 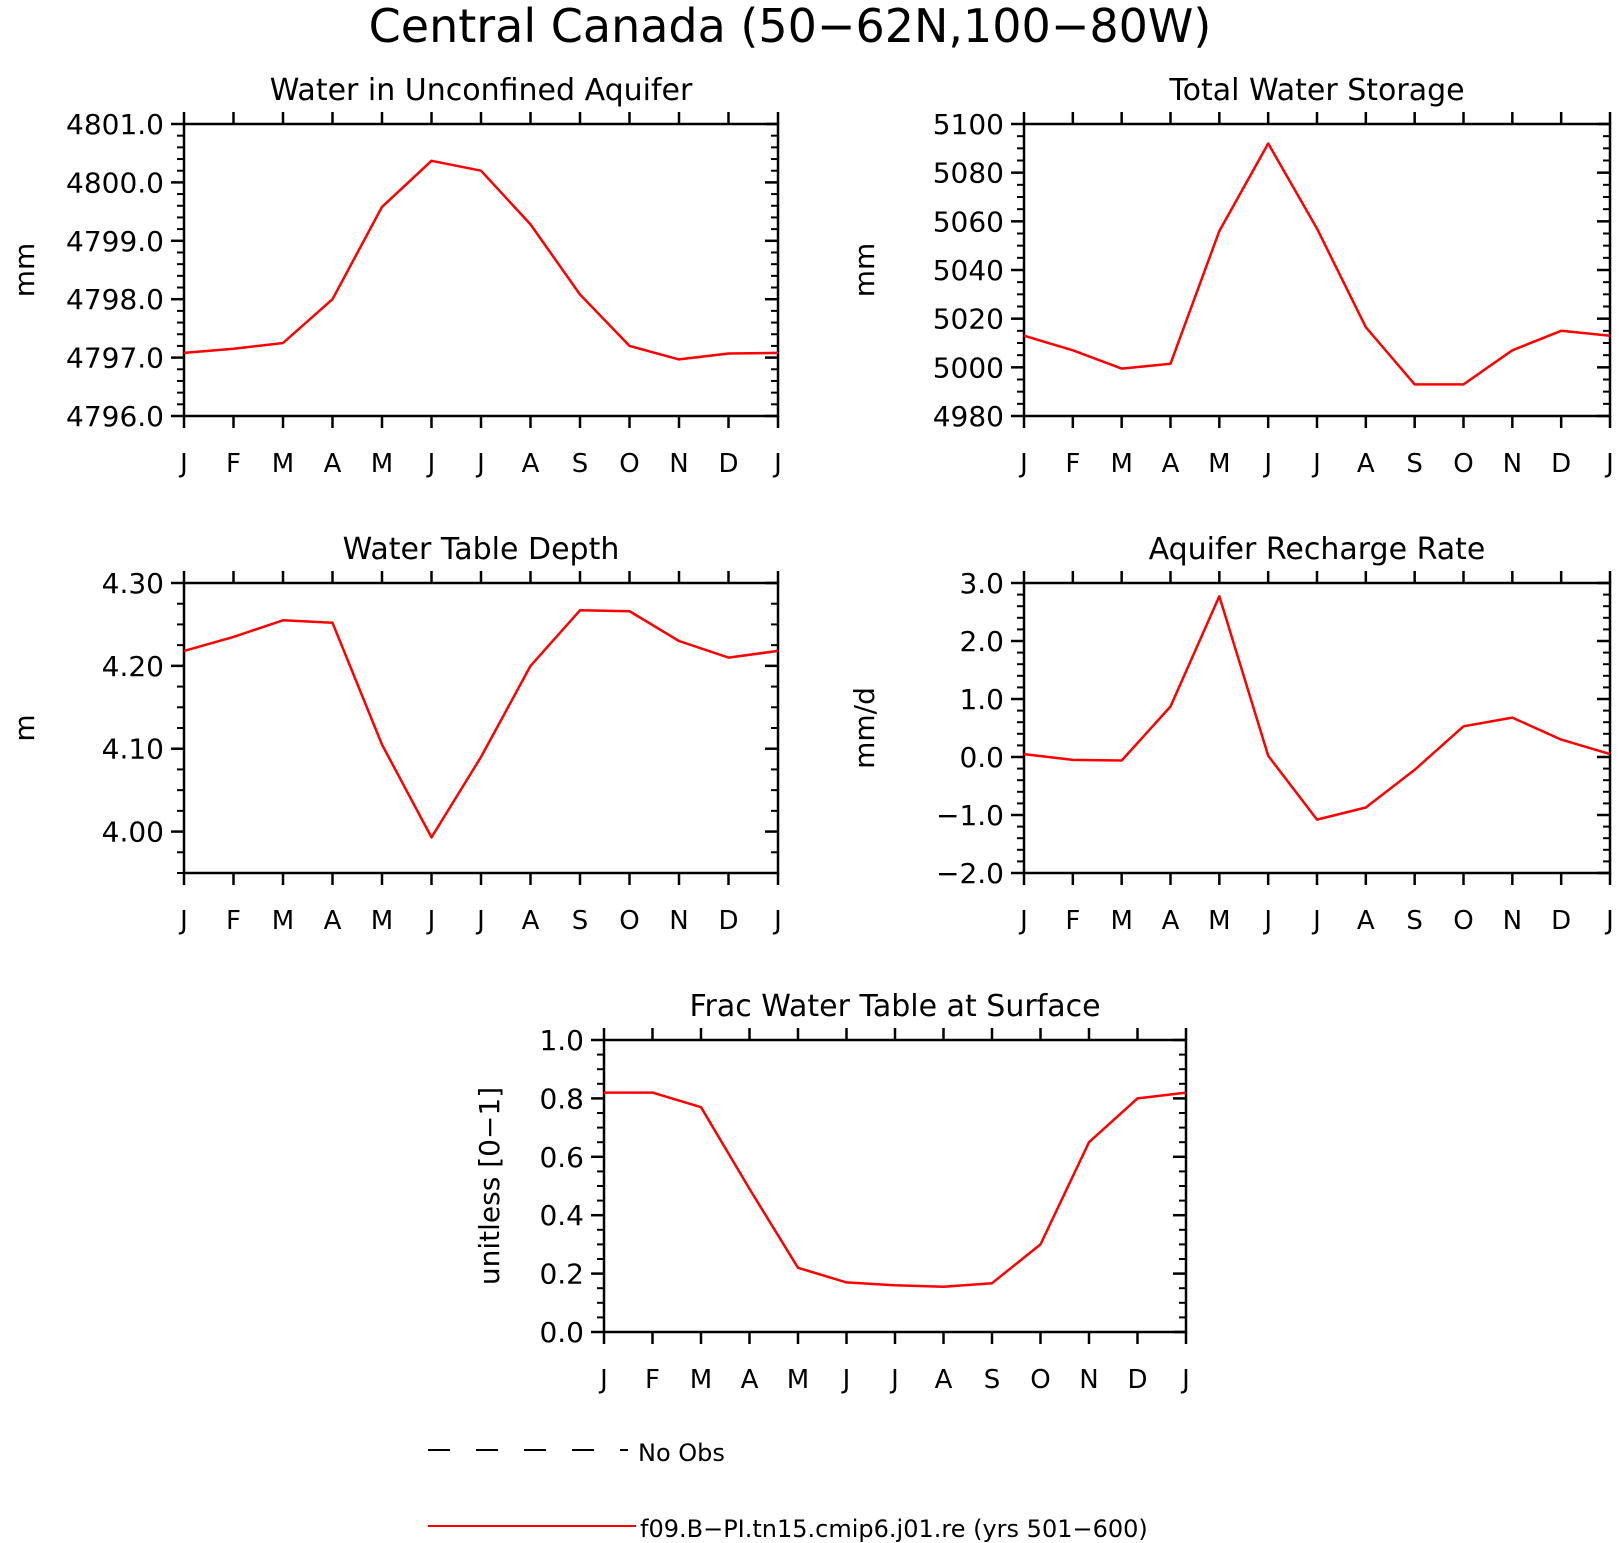 I want to click on y-tick-label: 5100, so click(x=968, y=124).